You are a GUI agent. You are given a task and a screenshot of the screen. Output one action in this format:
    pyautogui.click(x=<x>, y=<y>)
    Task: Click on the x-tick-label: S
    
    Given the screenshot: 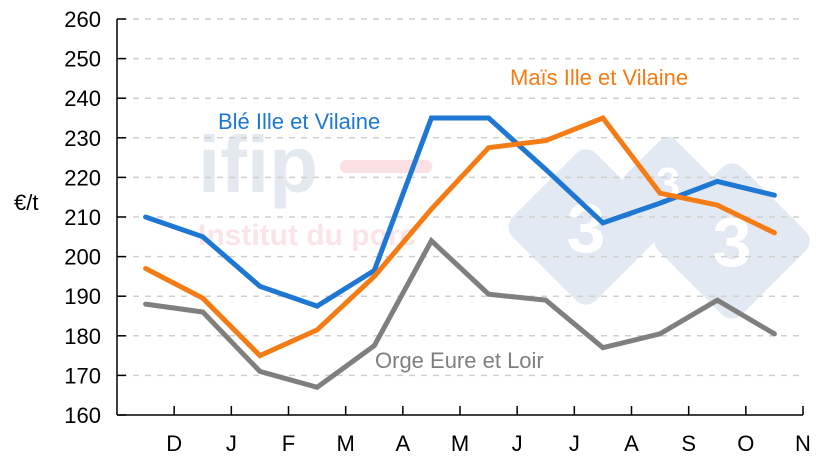 What is the action you would take?
    pyautogui.click(x=688, y=443)
    